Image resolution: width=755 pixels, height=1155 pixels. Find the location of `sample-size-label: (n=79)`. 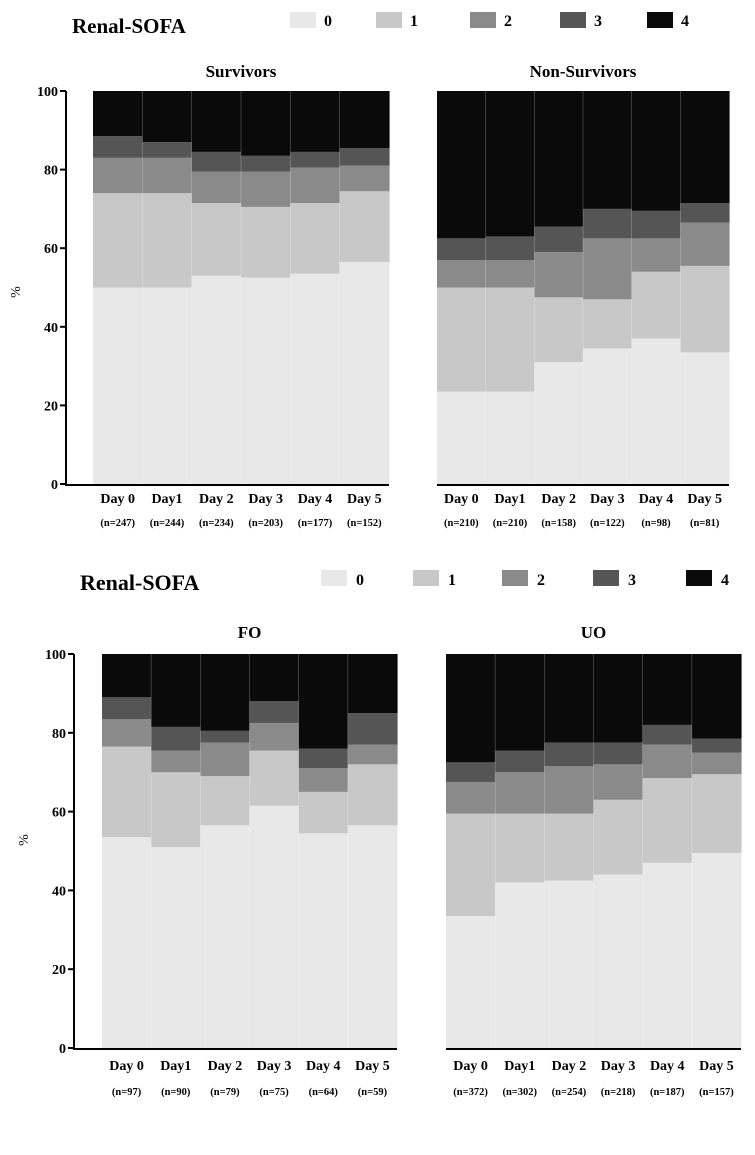

sample-size-label: (n=79) is located at coordinates (225, 1092).